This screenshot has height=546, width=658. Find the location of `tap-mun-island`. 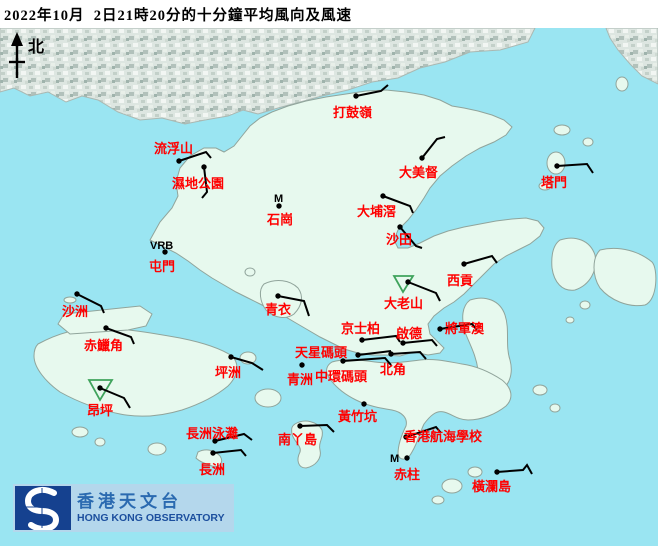

tap-mun-island is located at coordinates (556, 163).